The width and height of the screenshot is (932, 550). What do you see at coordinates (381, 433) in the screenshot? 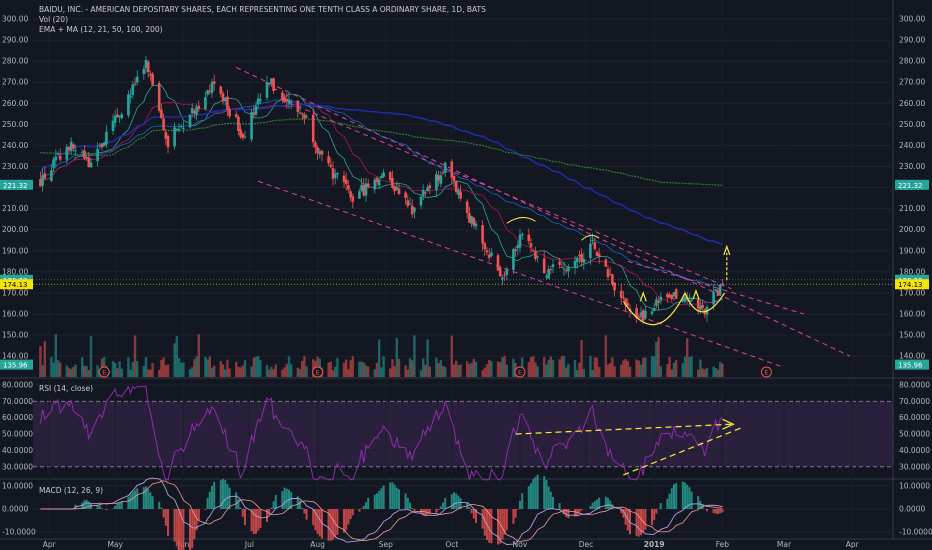
I see `rsi-line` at bounding box center [381, 433].